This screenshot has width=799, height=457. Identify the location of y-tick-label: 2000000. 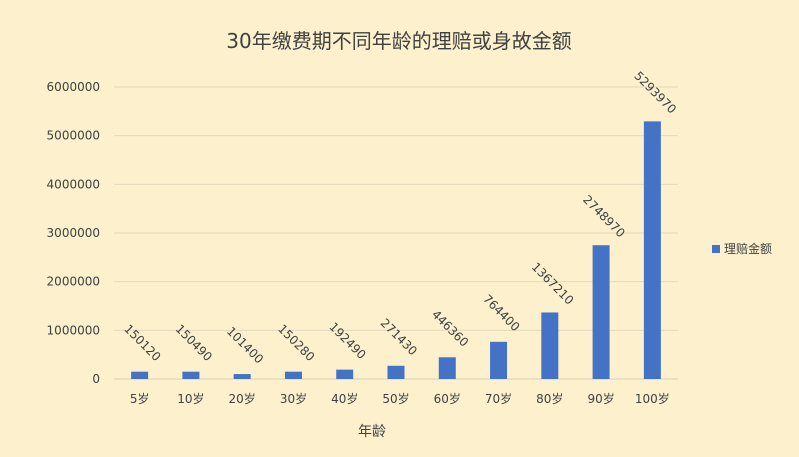
(73, 282).